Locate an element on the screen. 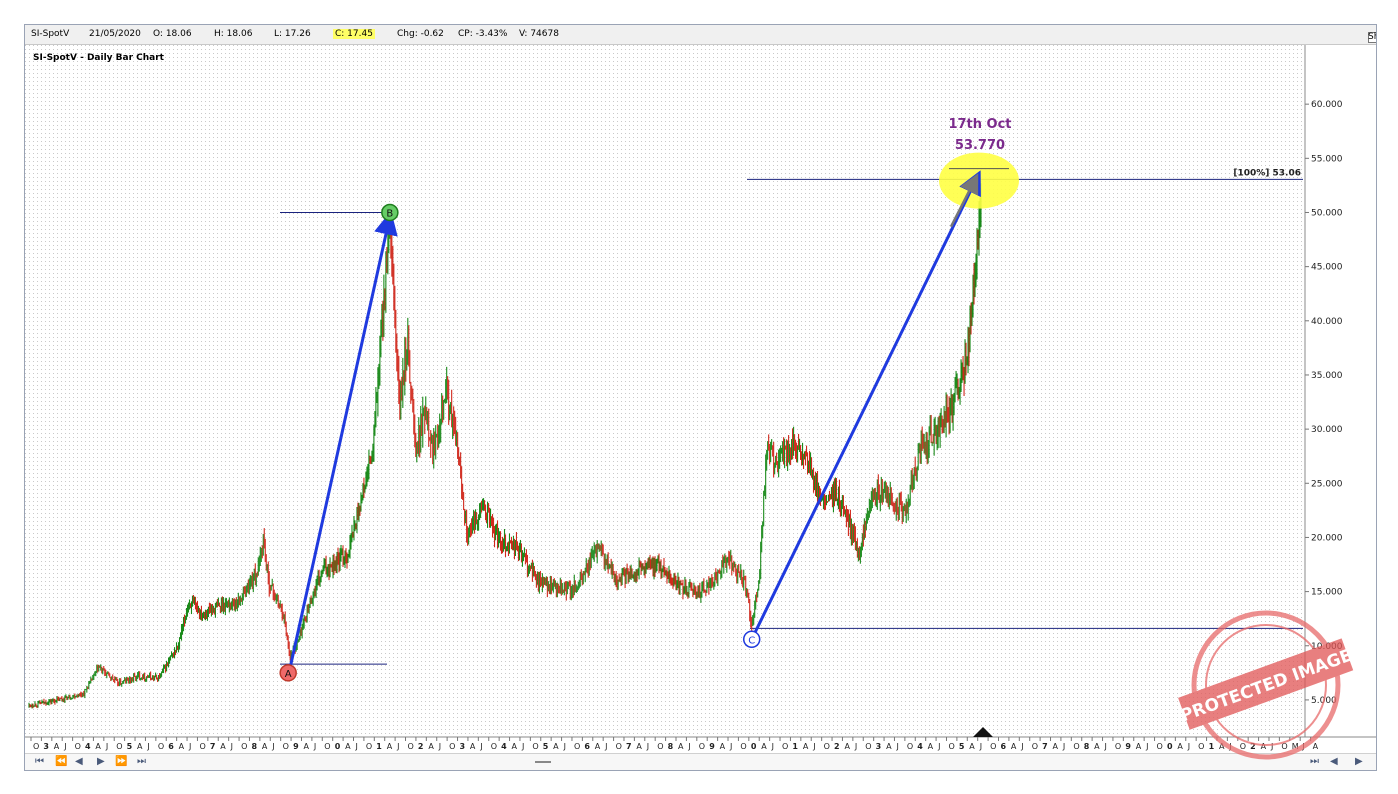 The image size is (1398, 794). prev-fast-icon: ⏪ is located at coordinates (61, 761).